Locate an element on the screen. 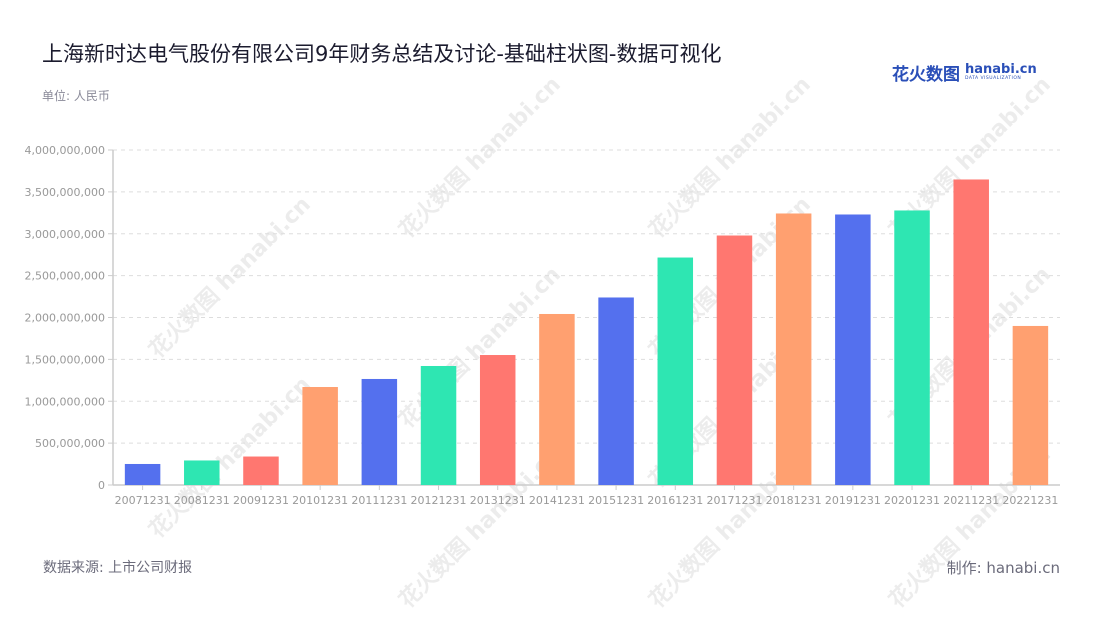  y-tick-label: 2,000,000,000 is located at coordinates (65, 318).